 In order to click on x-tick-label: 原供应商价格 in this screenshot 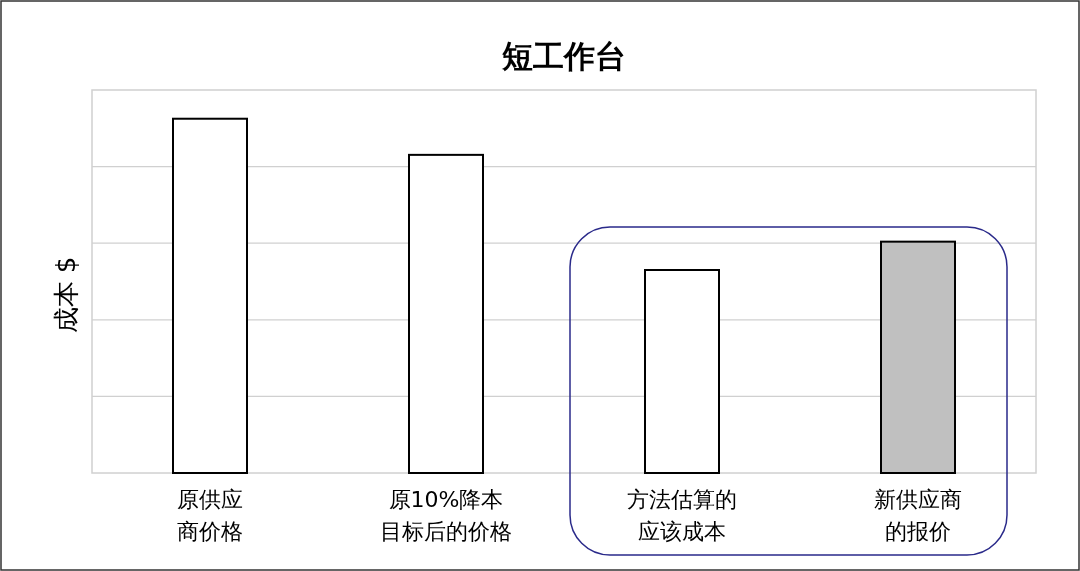, I will do `click(210, 515)`.